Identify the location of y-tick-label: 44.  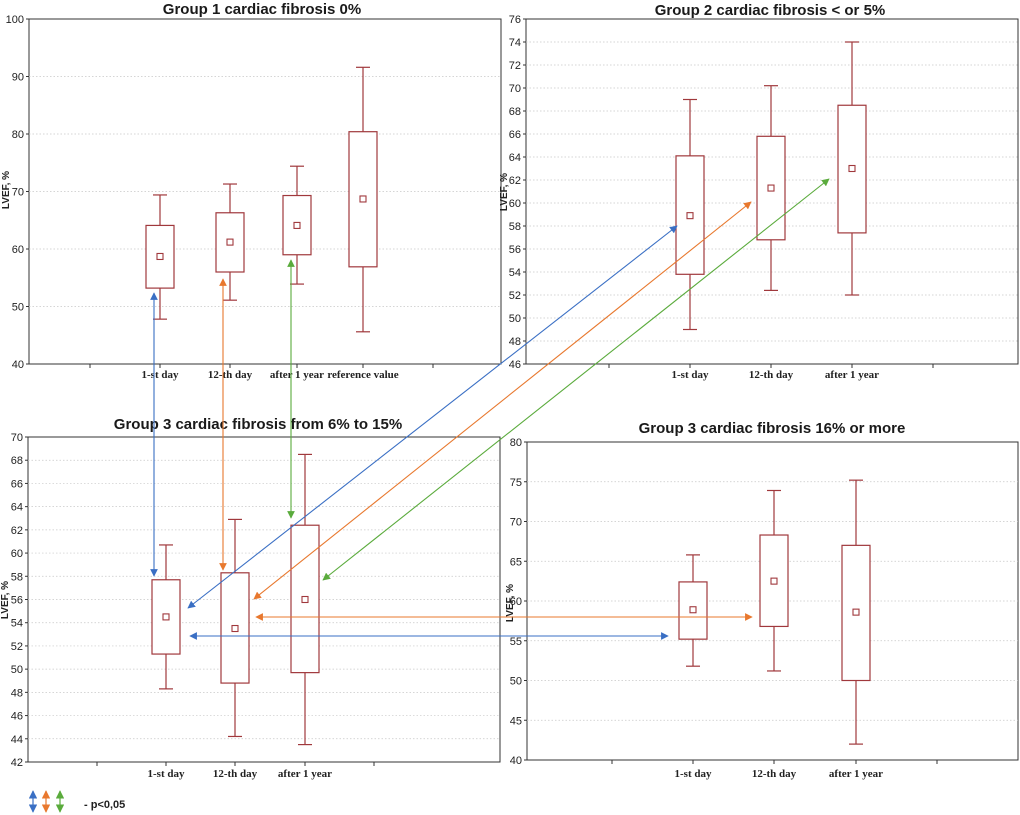
(17, 740).